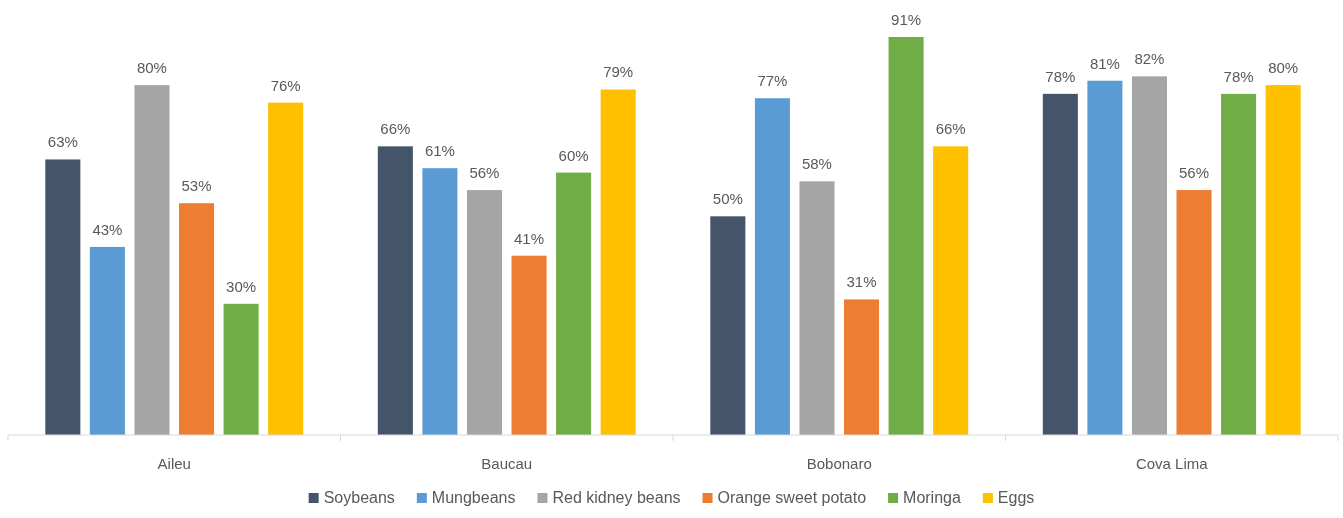 The height and width of the screenshot is (518, 1343). I want to click on data-label: 30%, so click(241, 286).